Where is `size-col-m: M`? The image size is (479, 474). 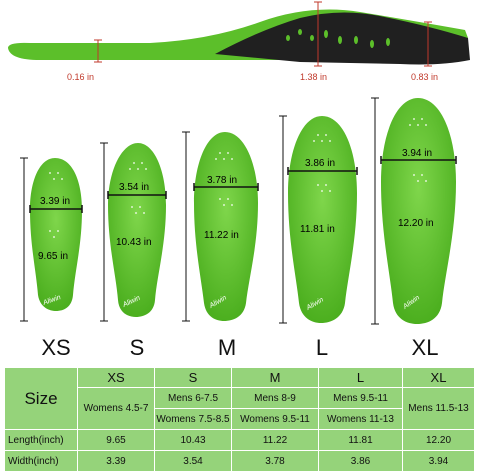 size-col-m: M is located at coordinates (275, 377).